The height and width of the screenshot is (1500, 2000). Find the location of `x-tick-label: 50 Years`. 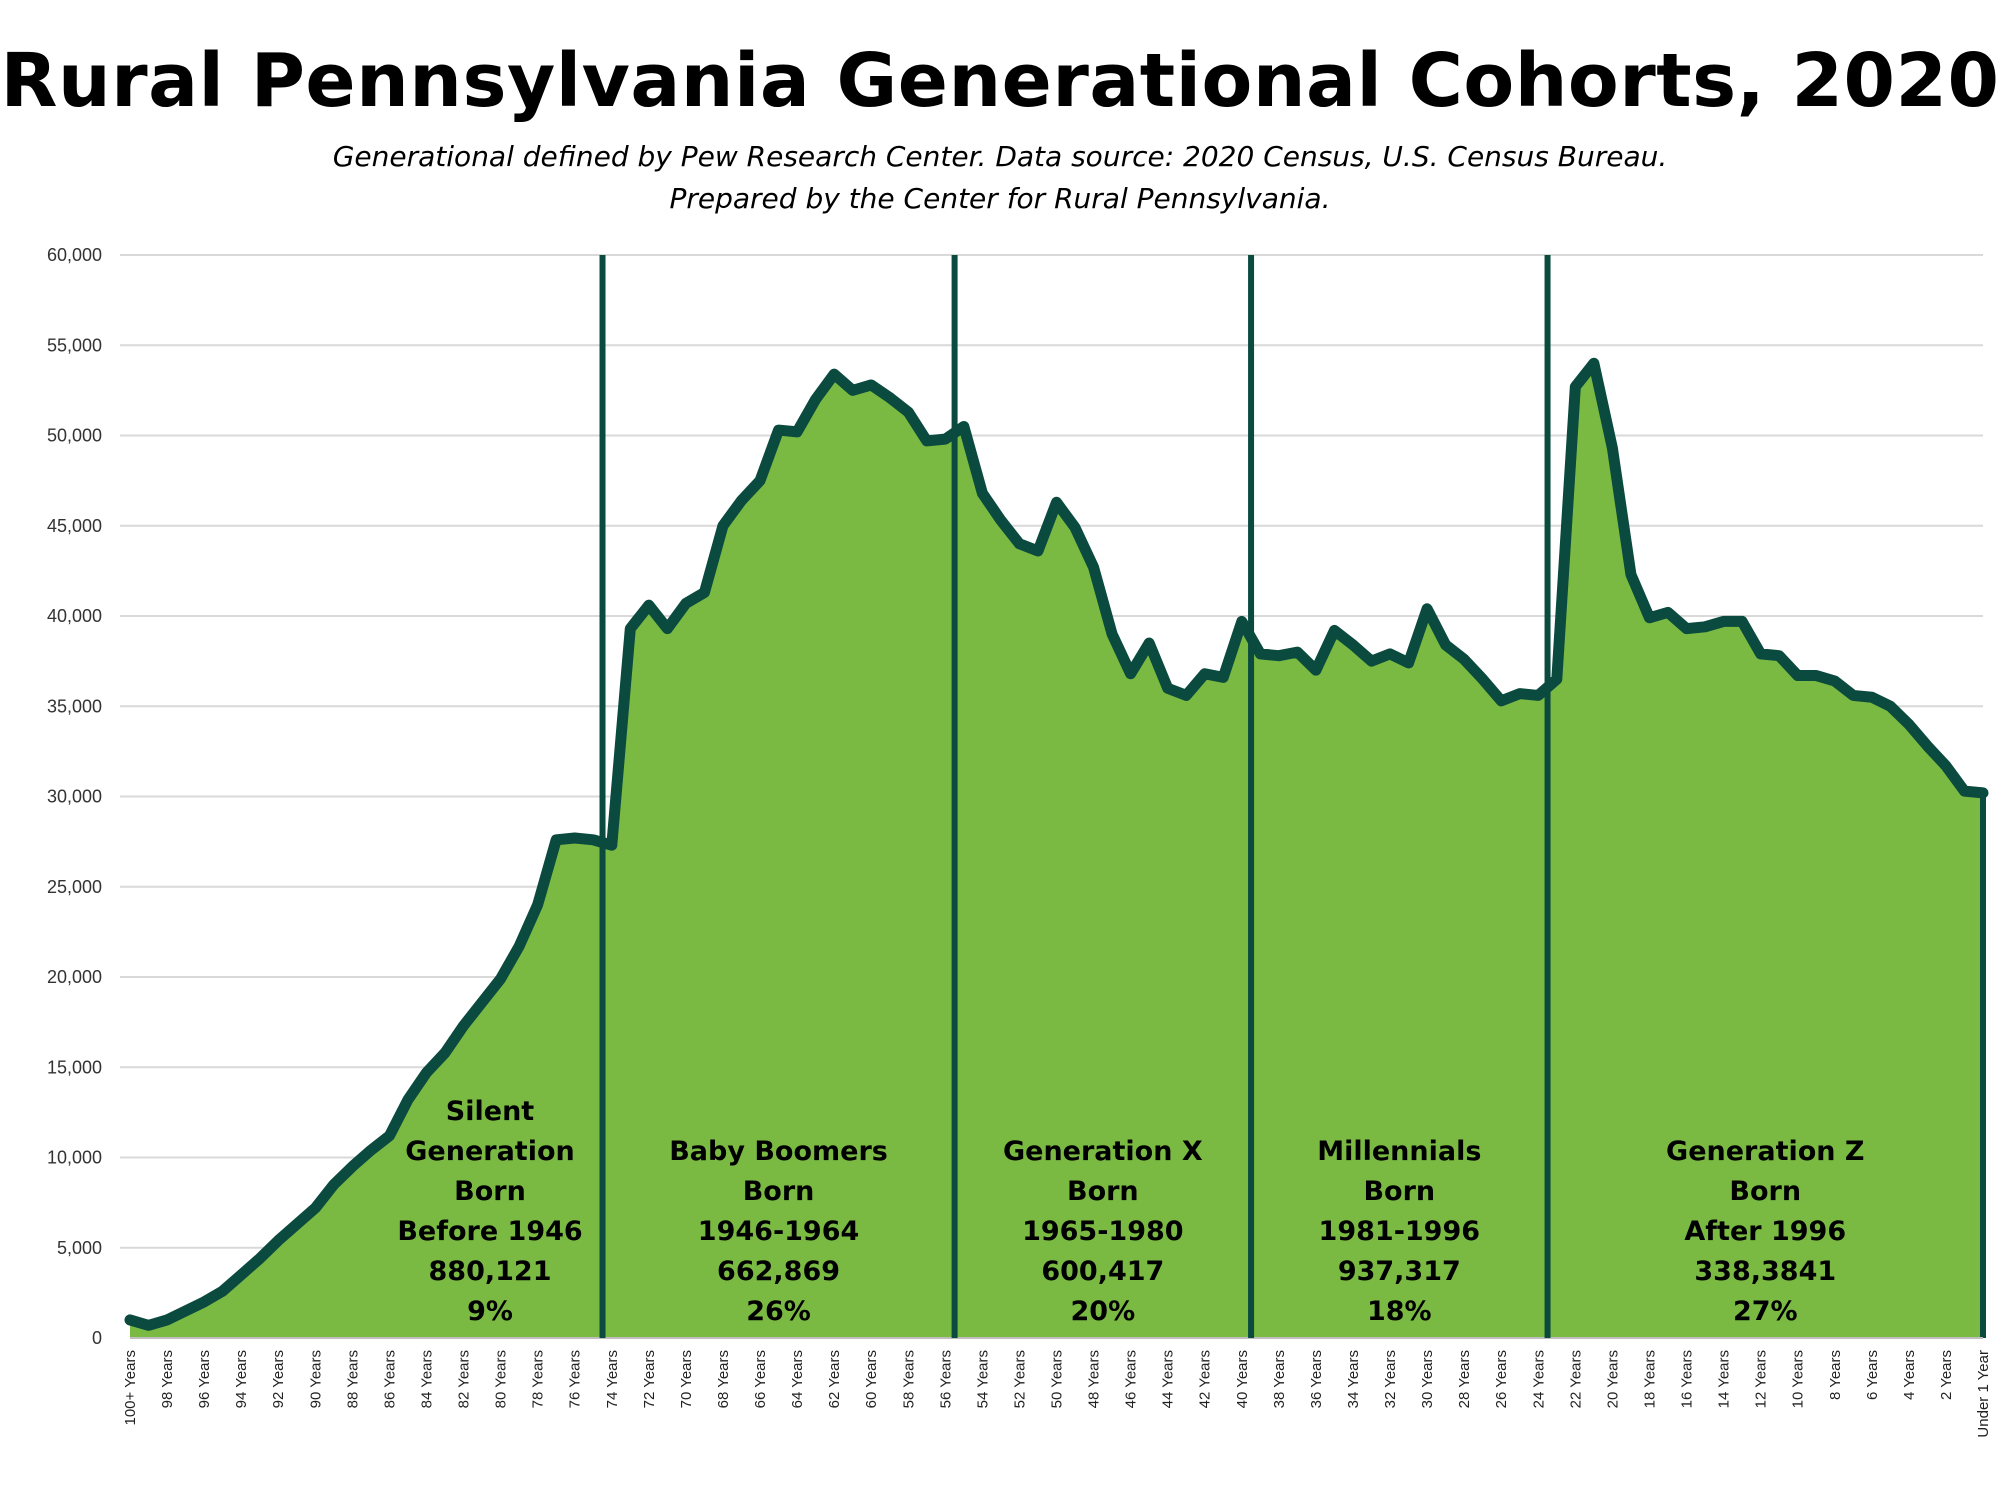

x-tick-label: 50 Years is located at coordinates (1057, 1379).